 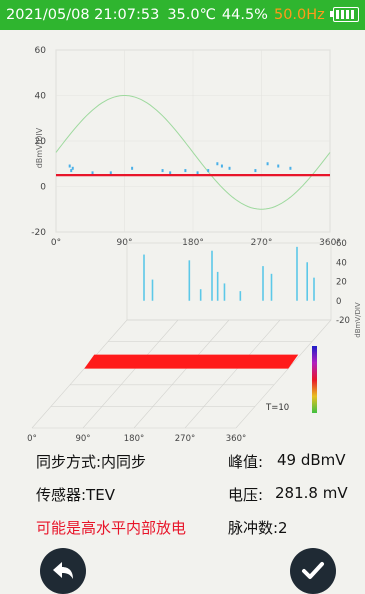 I want to click on peak-label: 峰值:, so click(x=246, y=462).